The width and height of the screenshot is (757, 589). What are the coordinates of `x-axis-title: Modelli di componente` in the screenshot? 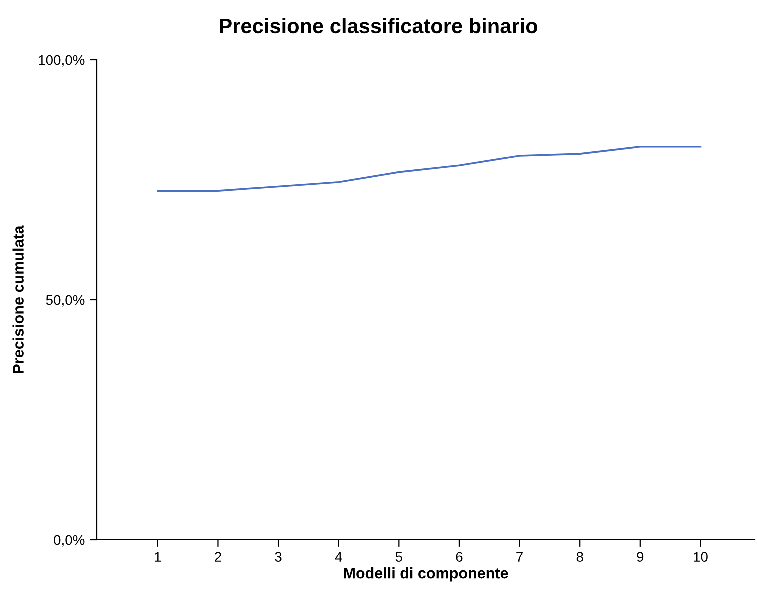 It's located at (426, 575).